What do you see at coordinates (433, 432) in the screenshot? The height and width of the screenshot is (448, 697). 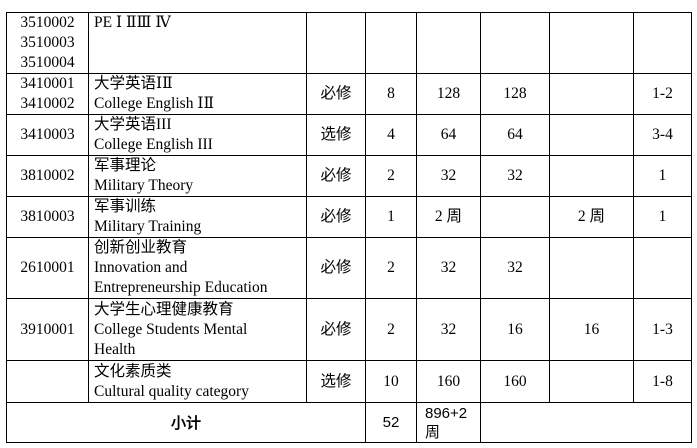 I see `total-hours-line: 周` at bounding box center [433, 432].